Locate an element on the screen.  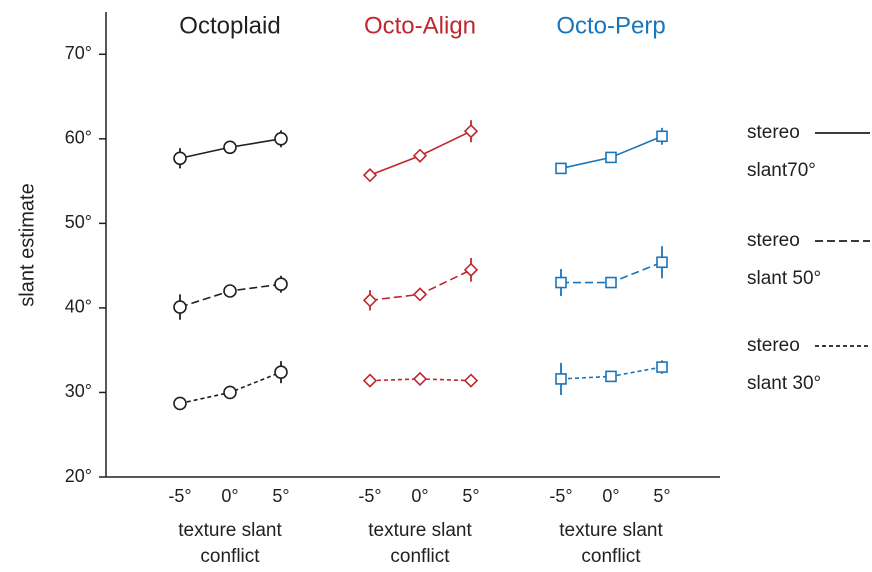
y-tick-label: 20° is located at coordinates (78, 476).